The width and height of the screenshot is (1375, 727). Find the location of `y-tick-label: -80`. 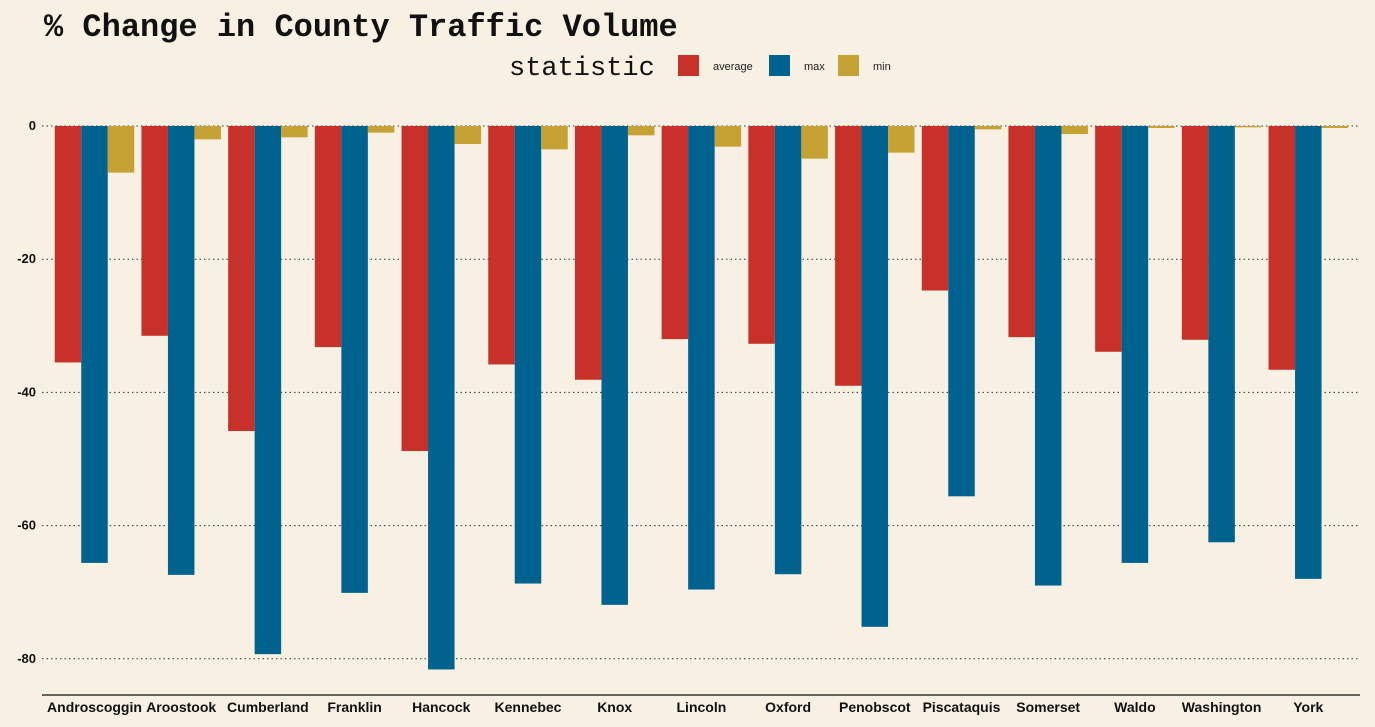

y-tick-label: -80 is located at coordinates (26, 658).